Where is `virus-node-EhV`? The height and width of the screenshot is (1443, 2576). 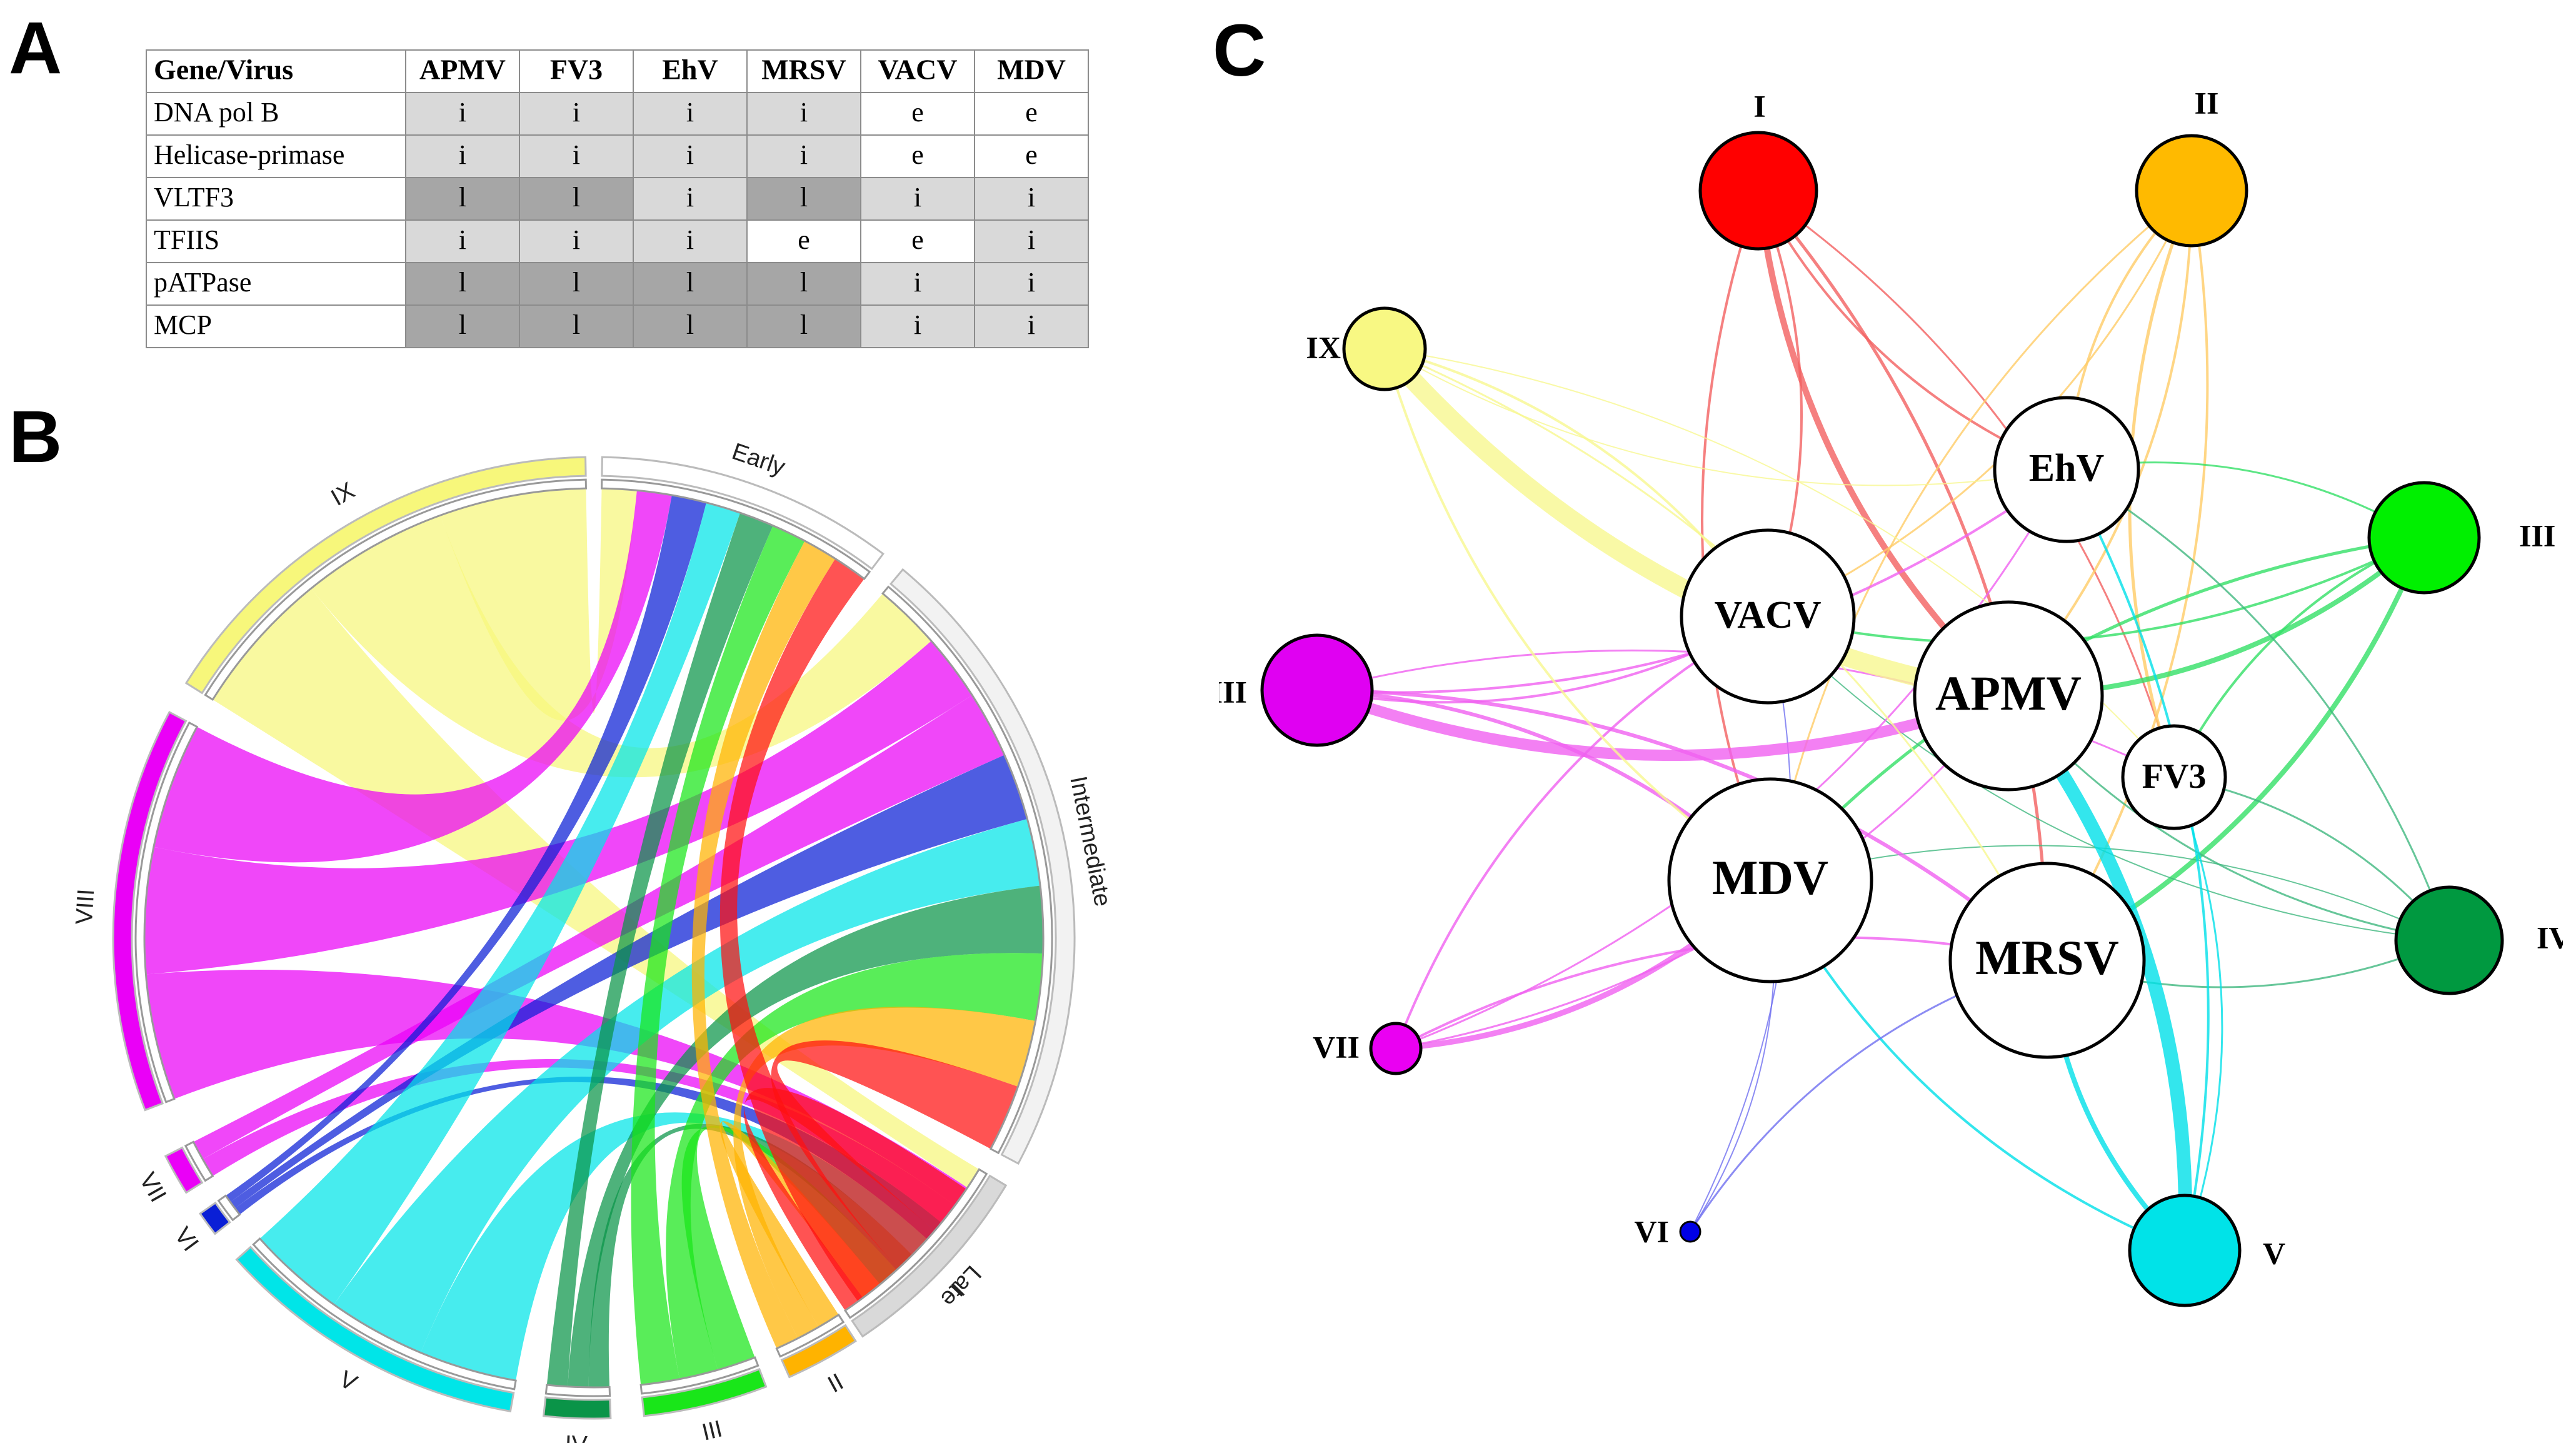 virus-node-EhV is located at coordinates (2066, 469).